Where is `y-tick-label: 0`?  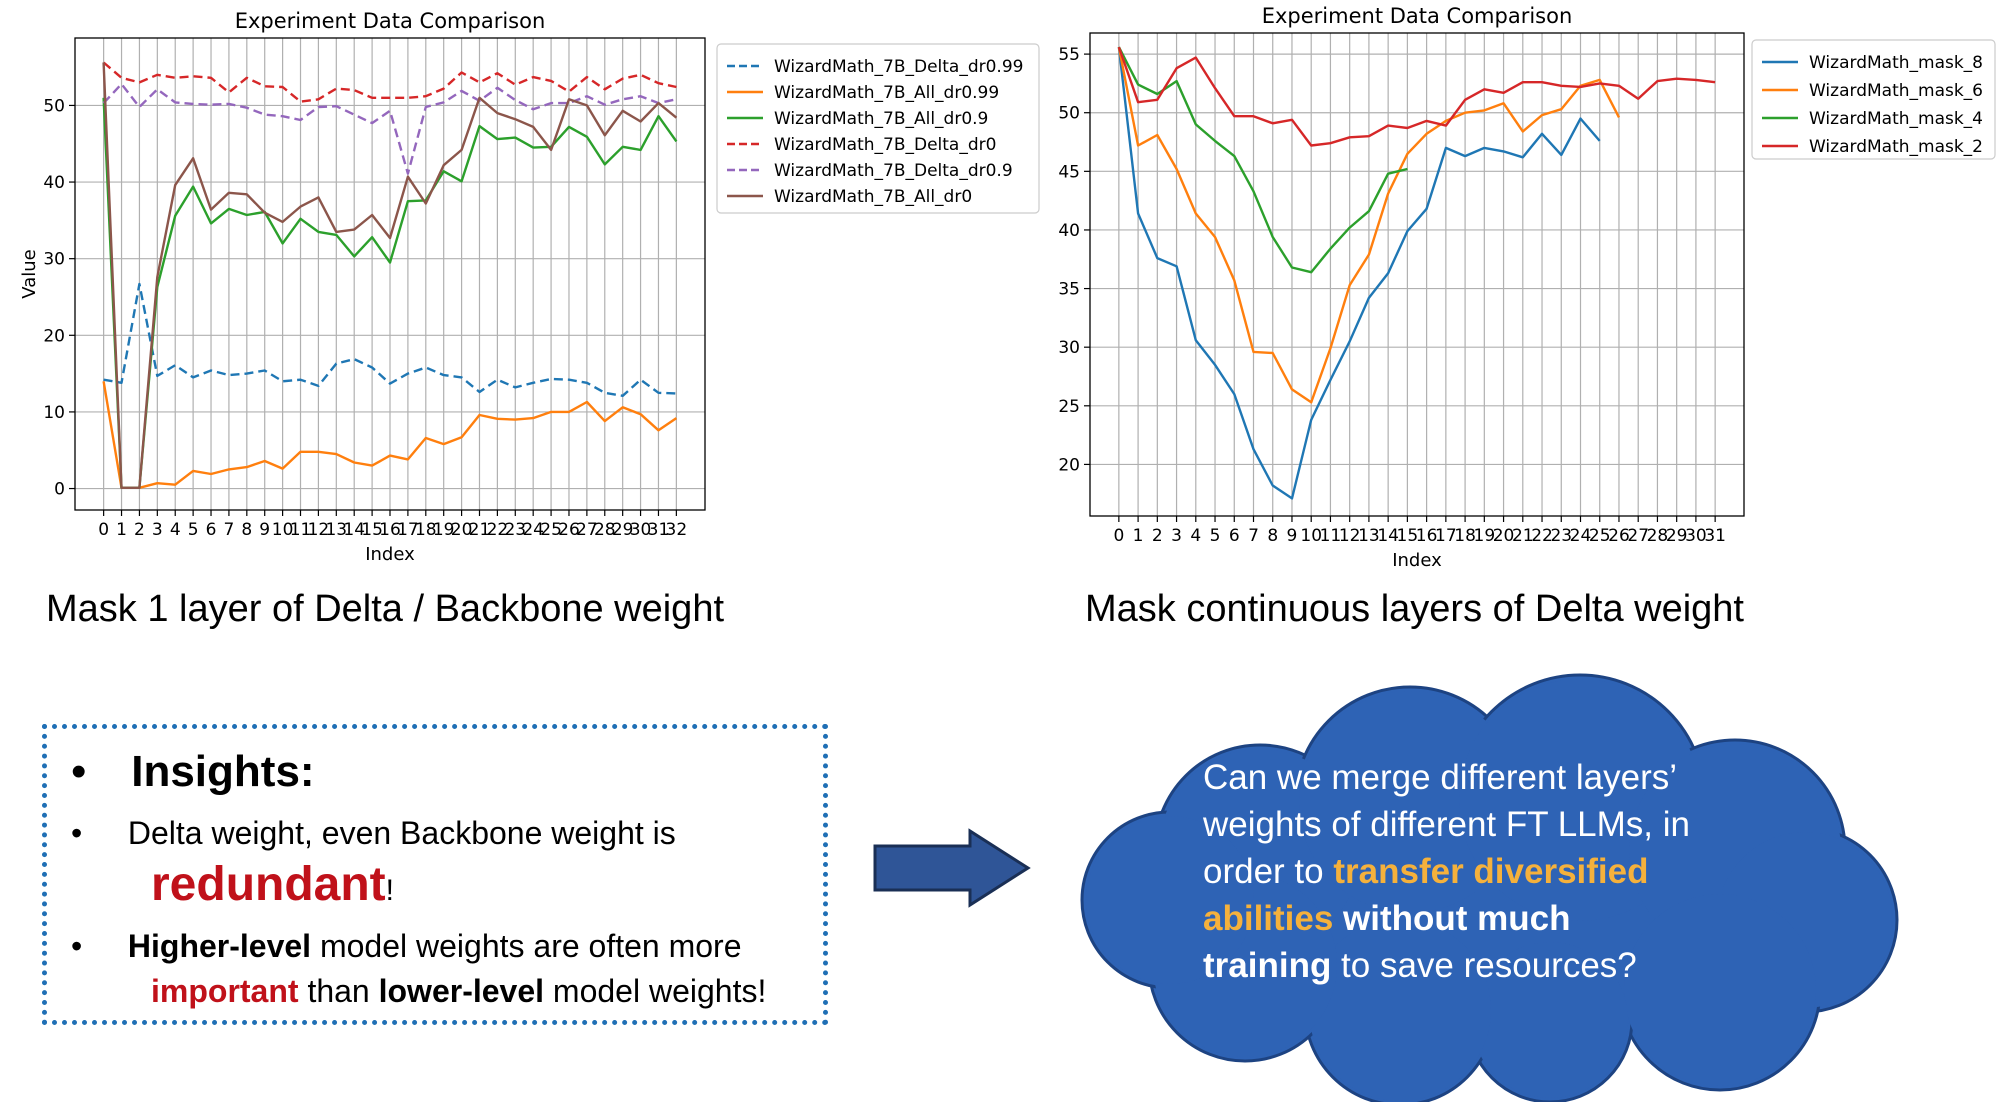 y-tick-label: 0 is located at coordinates (59, 490).